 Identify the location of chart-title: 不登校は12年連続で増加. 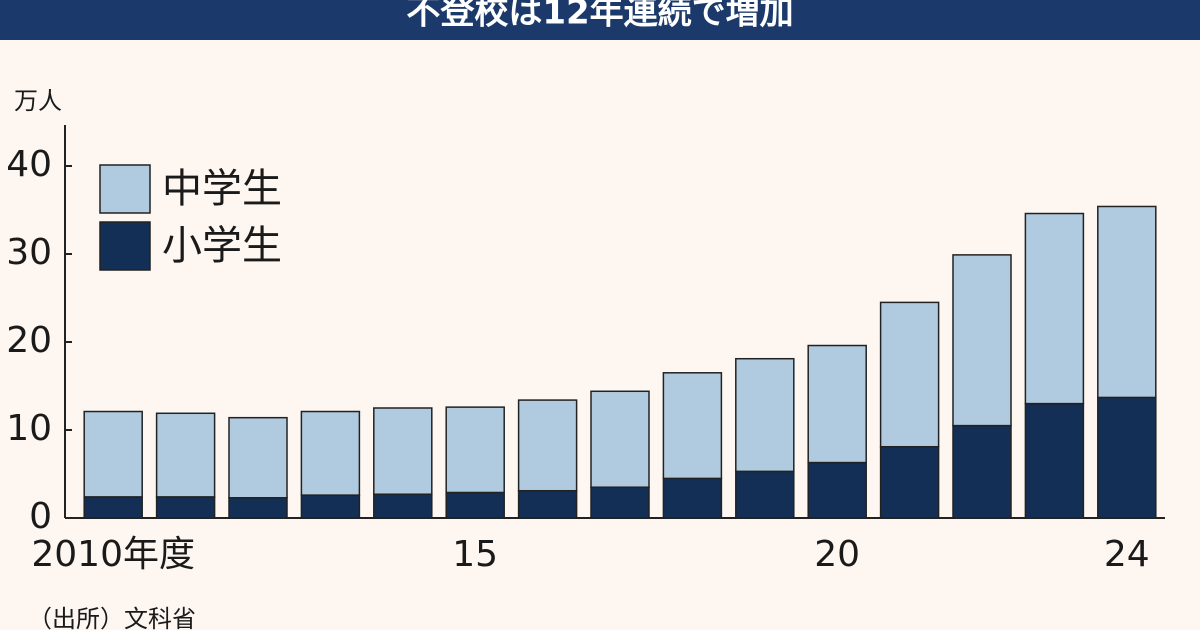
(599, 16).